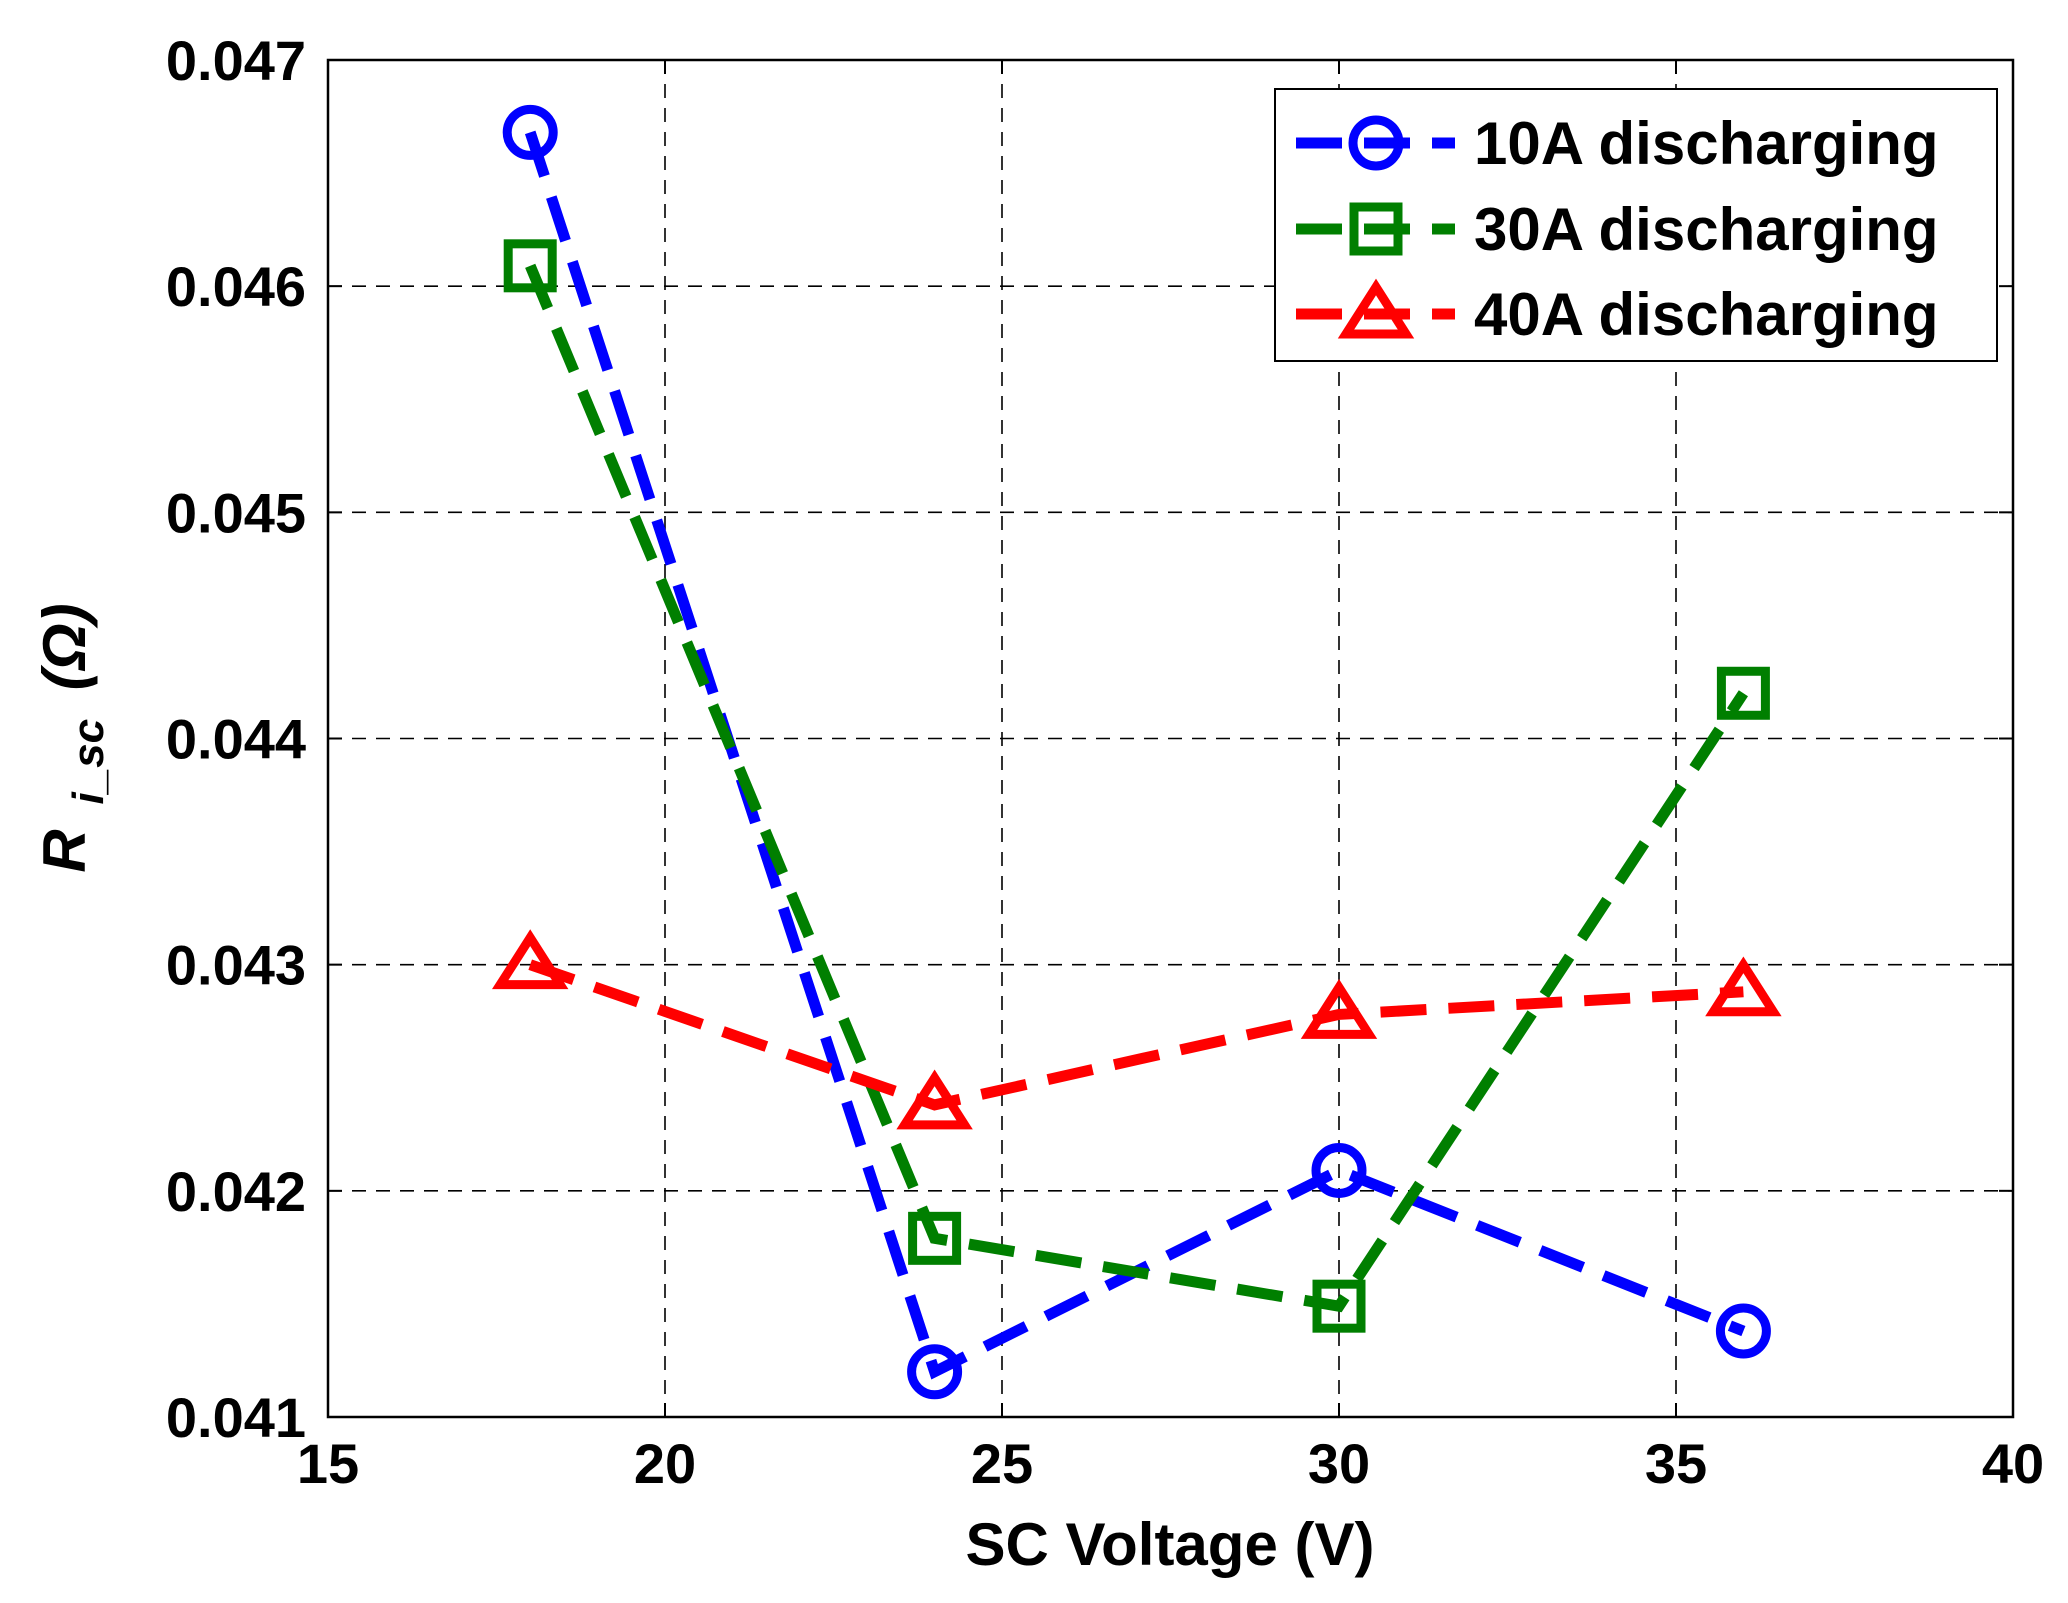 The width and height of the screenshot is (2068, 1603). I want to click on legend-marker-circle, so click(1376, 143).